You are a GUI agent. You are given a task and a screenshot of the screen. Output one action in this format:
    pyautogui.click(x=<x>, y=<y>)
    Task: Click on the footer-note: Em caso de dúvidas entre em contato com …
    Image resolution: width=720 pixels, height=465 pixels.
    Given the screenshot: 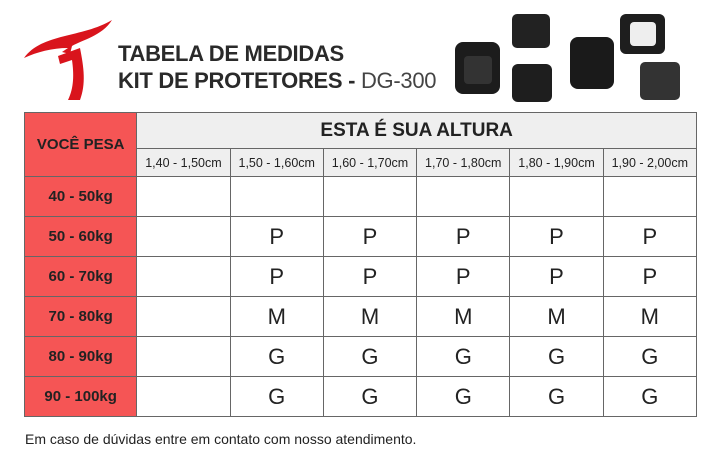 What is the action you would take?
    pyautogui.click(x=221, y=439)
    